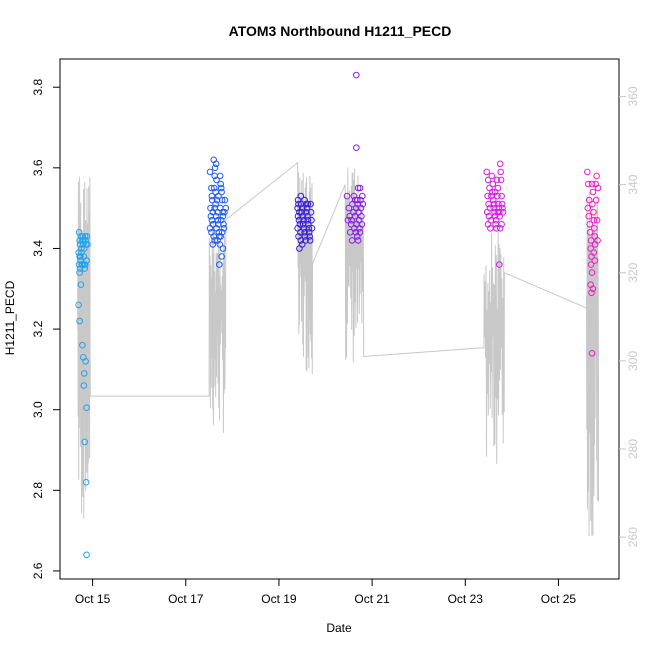 Image resolution: width=650 pixels, height=650 pixels. Describe the element at coordinates (340, 31) in the screenshot. I see `chart-title: ATOM3 Northbound H1211_PECD` at that location.